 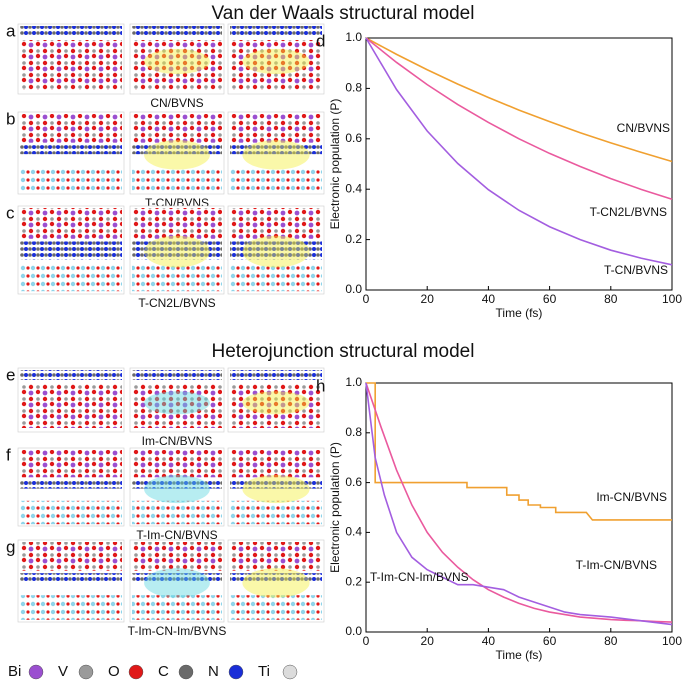 What do you see at coordinates (636, 270) in the screenshot?
I see `series-label: T-CN/BVNS` at bounding box center [636, 270].